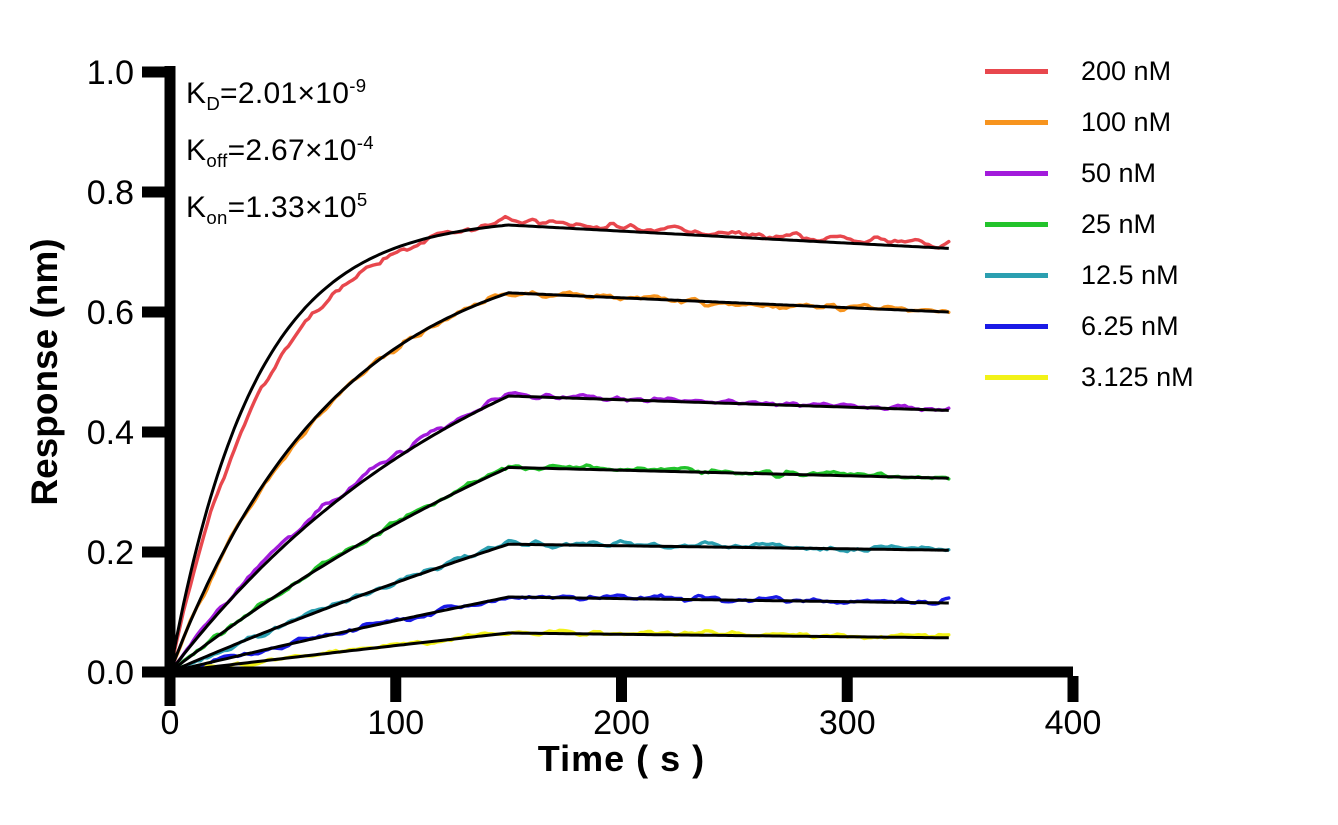  I want to click on kinetics-annotations: KD=2.01×10-9 Koff=2.67×10-4 Kon=1.33×105, so click(280, 151).